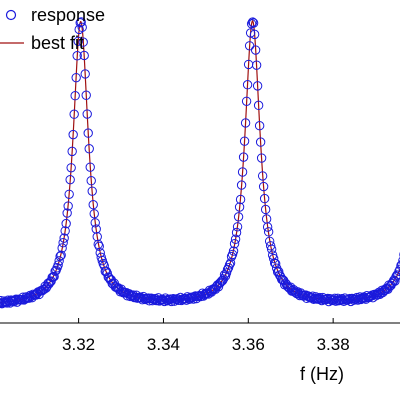  Describe the element at coordinates (52, 29) in the screenshot. I see `legend: response best fit` at that location.